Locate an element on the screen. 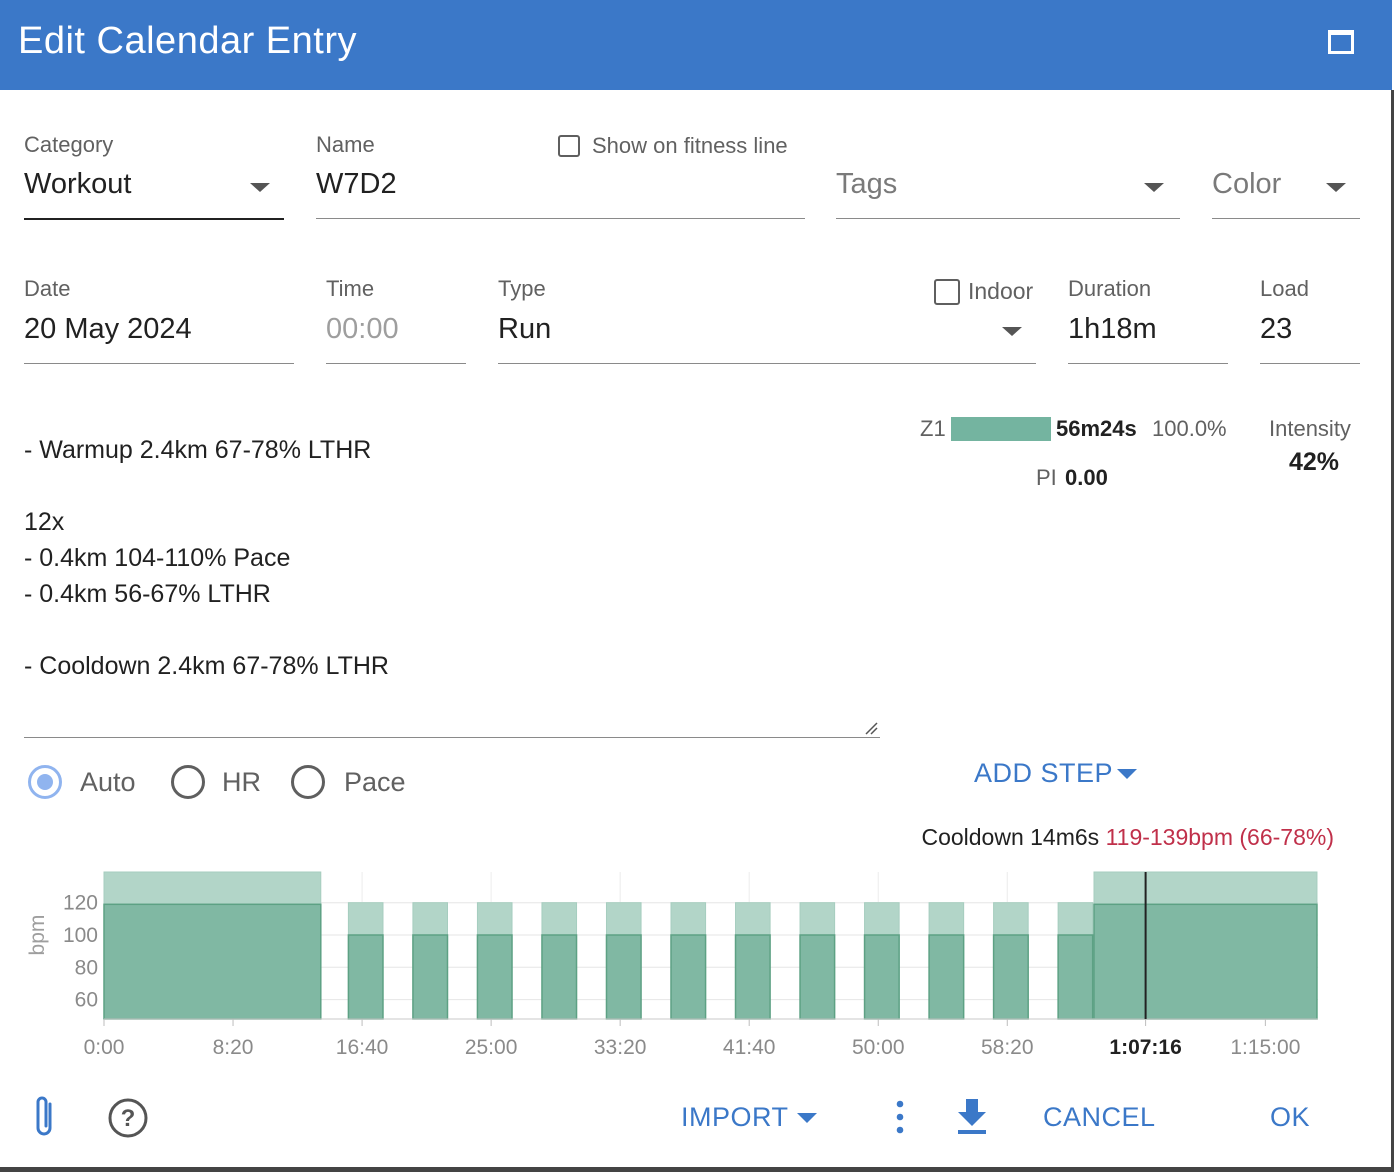 This screenshot has width=1394, height=1172. date-field: Date 20 May 2024 is located at coordinates (159, 321).